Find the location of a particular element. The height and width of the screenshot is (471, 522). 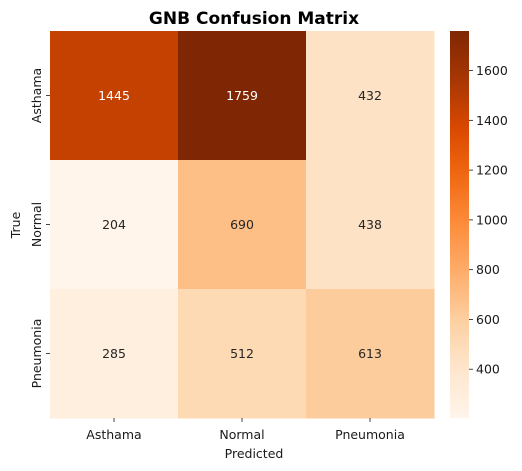

colorbar-ticks: 400 600 800 1000 1200 1400 1600 is located at coordinates (488, 220).